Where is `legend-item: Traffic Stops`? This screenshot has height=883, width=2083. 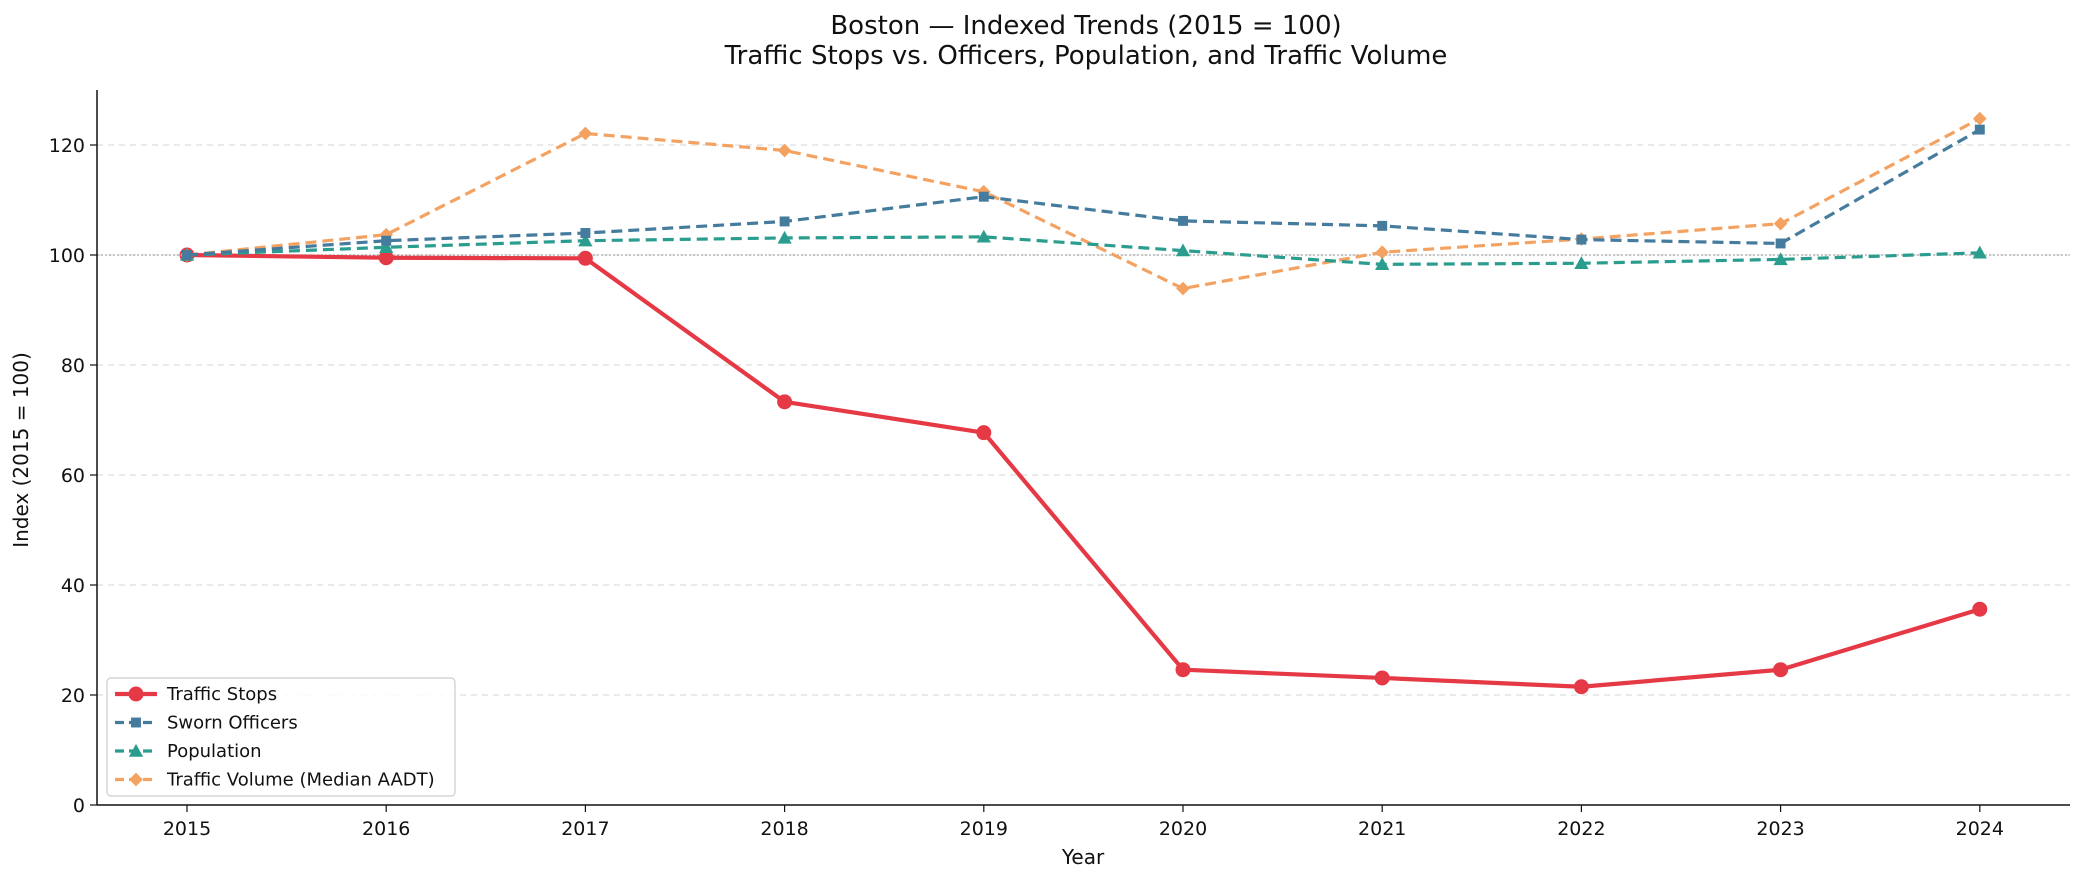 legend-item: Traffic Stops is located at coordinates (196, 694).